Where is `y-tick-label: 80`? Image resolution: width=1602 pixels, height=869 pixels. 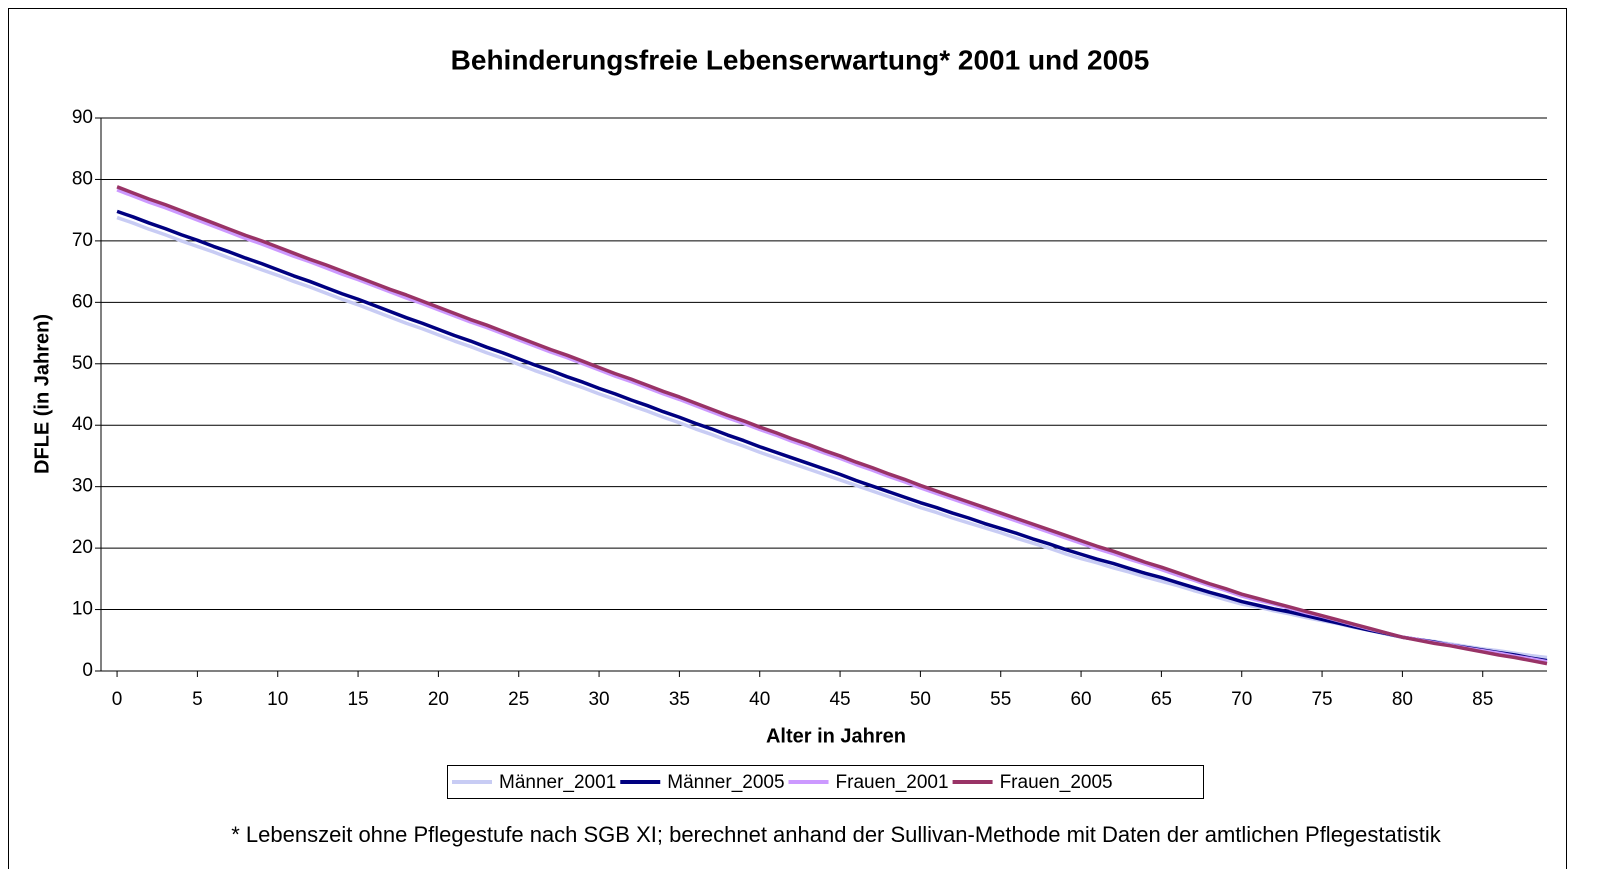 y-tick-label: 80 is located at coordinates (82, 178).